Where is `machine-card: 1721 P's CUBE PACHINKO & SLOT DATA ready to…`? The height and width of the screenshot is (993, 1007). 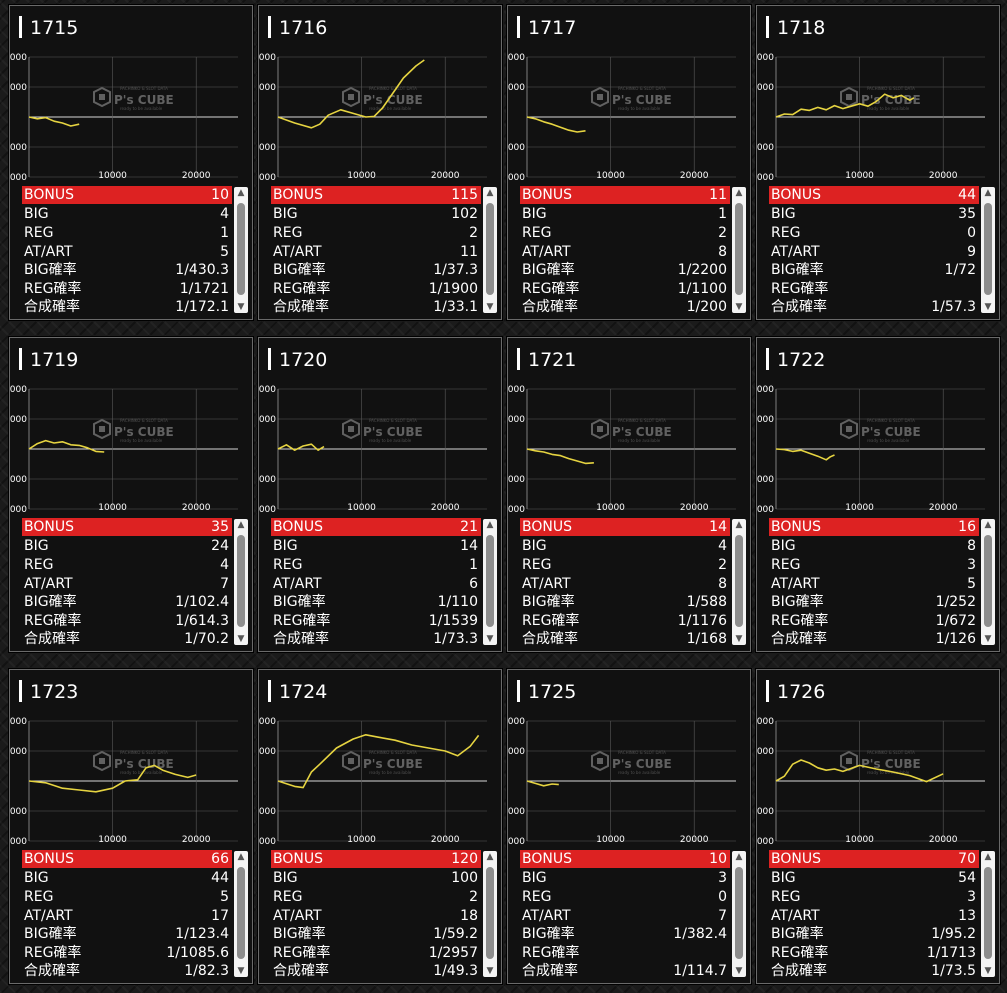
machine-card: 1721 P's CUBE PACHINKO & SLOT DATA ready to… is located at coordinates (629, 494).